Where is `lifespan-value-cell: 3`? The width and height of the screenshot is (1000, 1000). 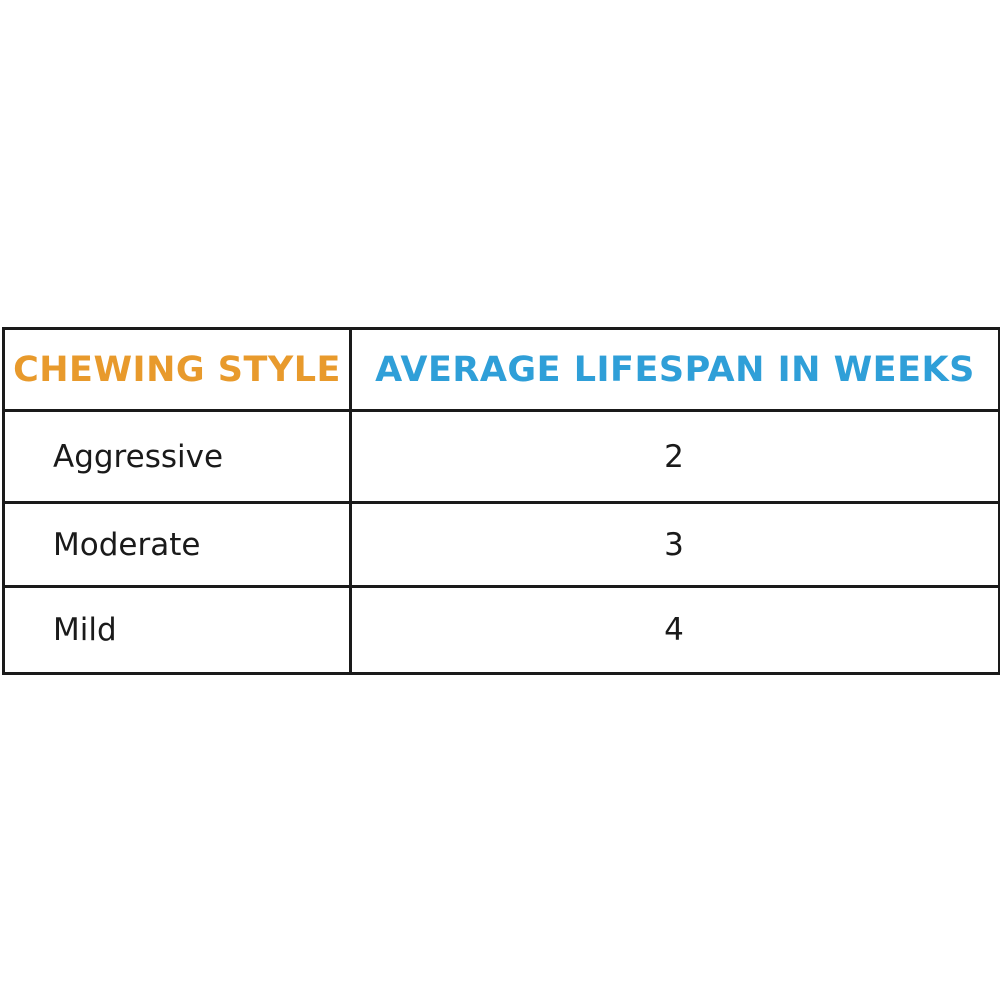 lifespan-value-cell: 3 is located at coordinates (674, 544).